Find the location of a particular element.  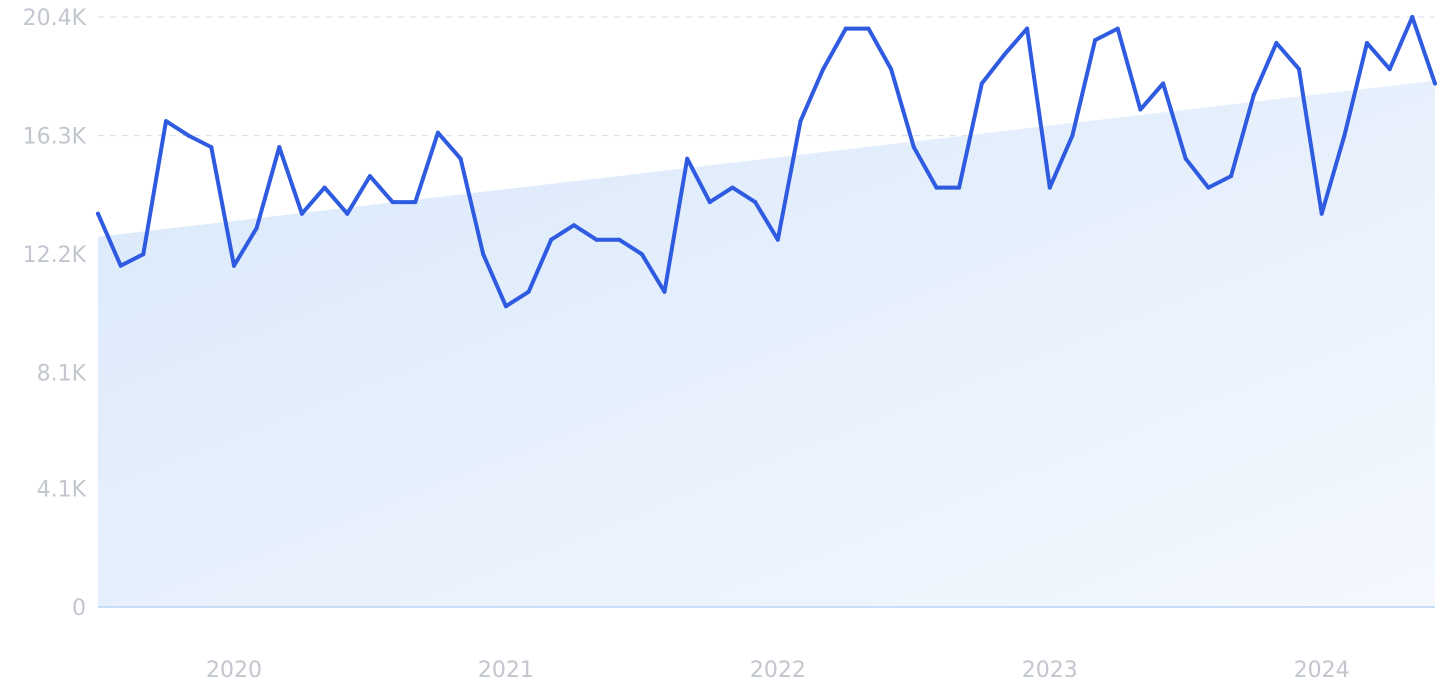

y-tick-label: 8.1K is located at coordinates (62, 374).